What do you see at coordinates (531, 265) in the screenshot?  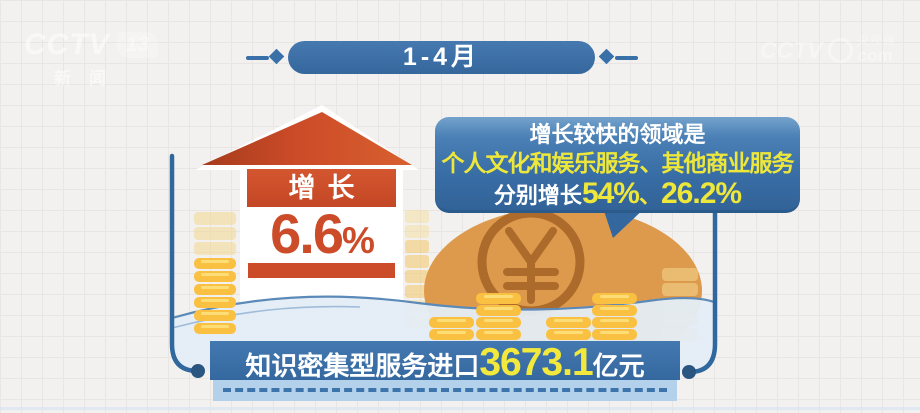 I see `yuan-symbol-icon` at bounding box center [531, 265].